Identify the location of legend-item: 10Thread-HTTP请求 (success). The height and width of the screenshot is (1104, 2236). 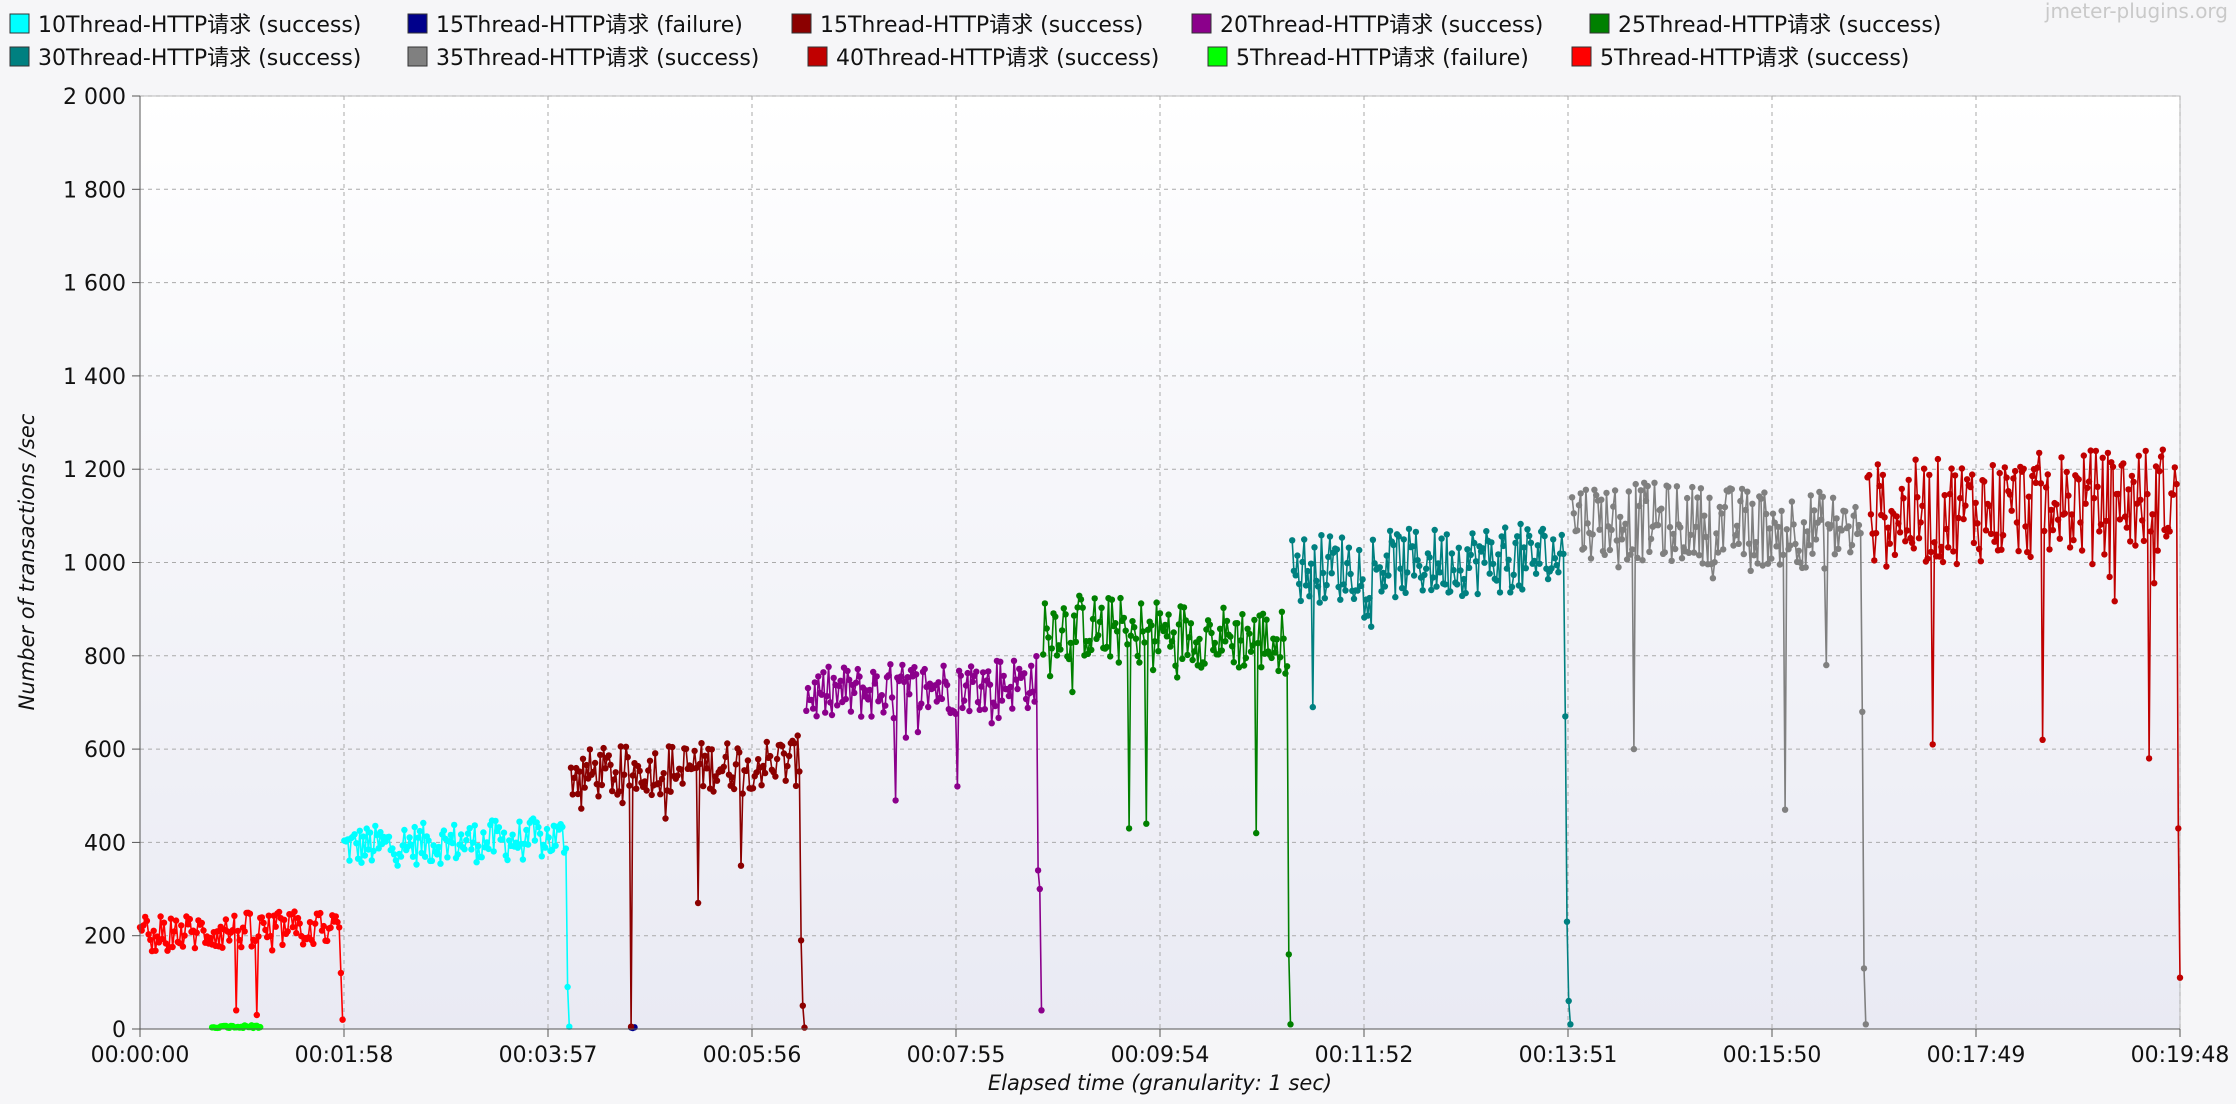
(185, 25).